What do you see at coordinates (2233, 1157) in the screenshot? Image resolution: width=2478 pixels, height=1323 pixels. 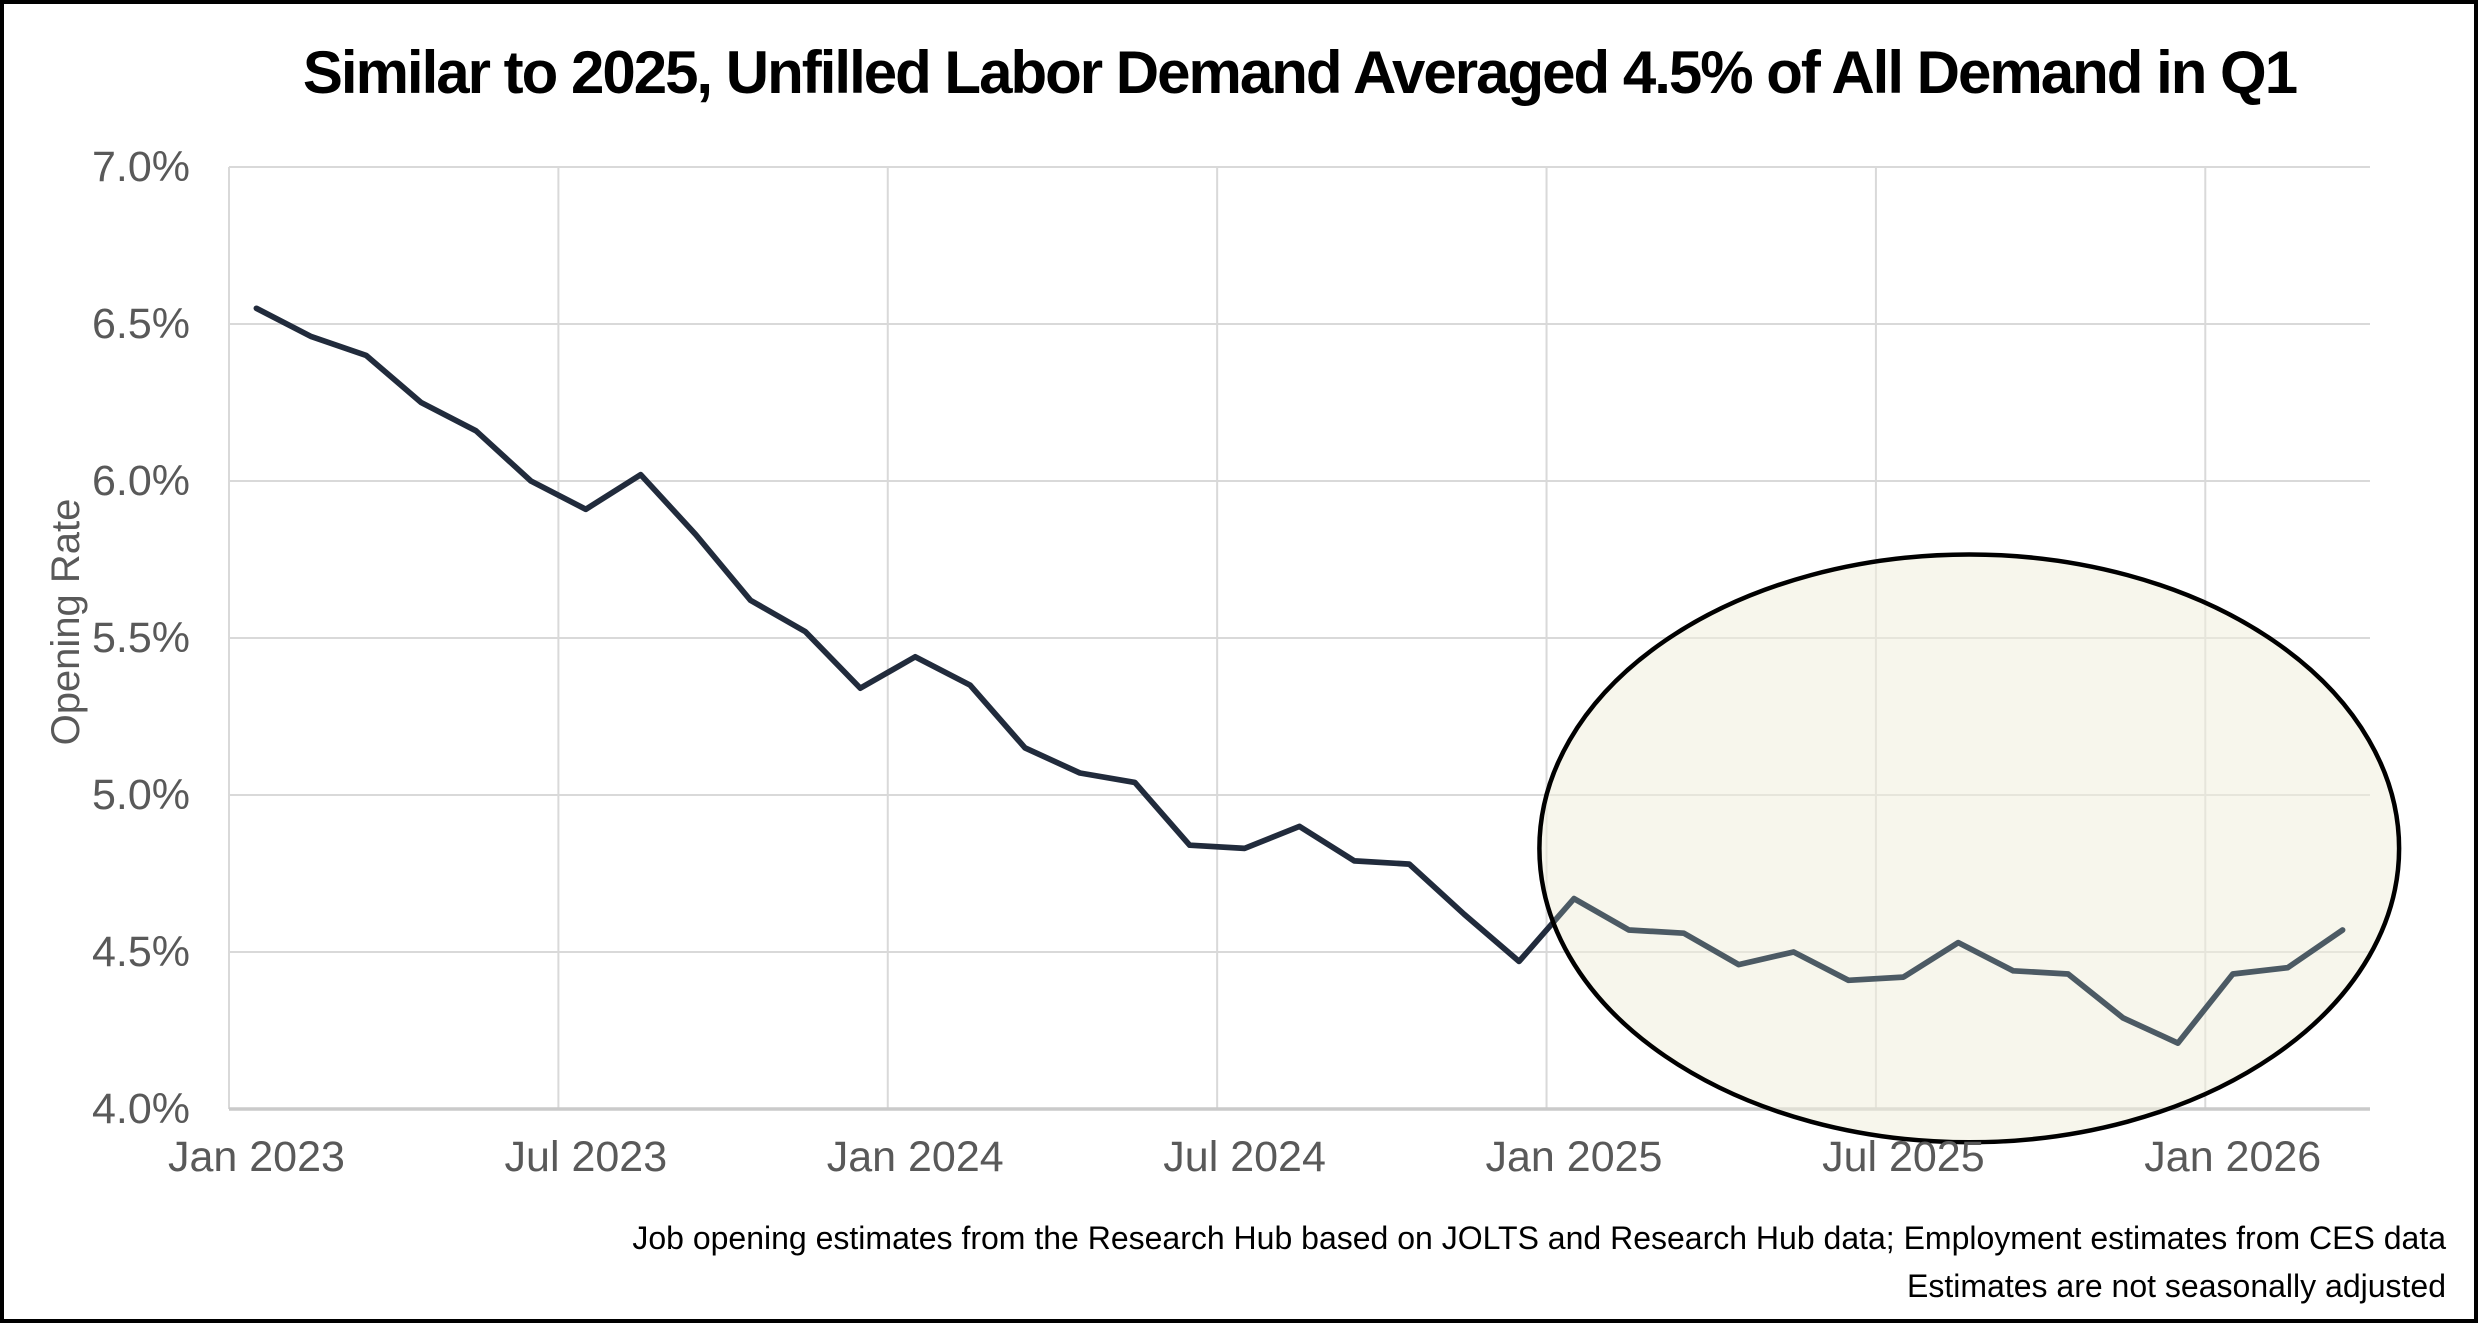 I see `x-tick-label: Jan 2026` at bounding box center [2233, 1157].